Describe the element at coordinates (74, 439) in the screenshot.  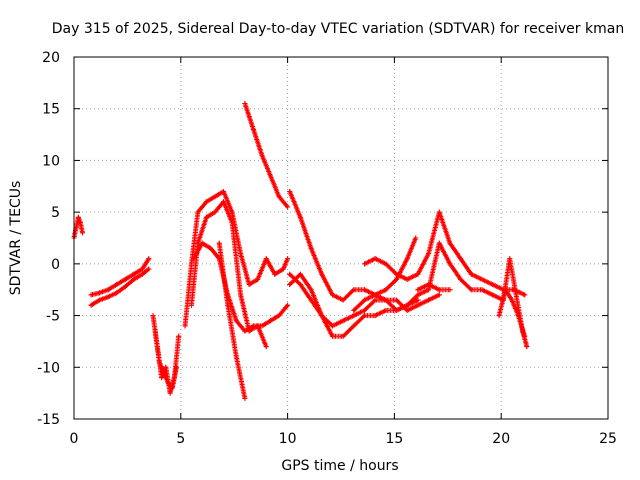
I see `x-tick-label: 0` at that location.